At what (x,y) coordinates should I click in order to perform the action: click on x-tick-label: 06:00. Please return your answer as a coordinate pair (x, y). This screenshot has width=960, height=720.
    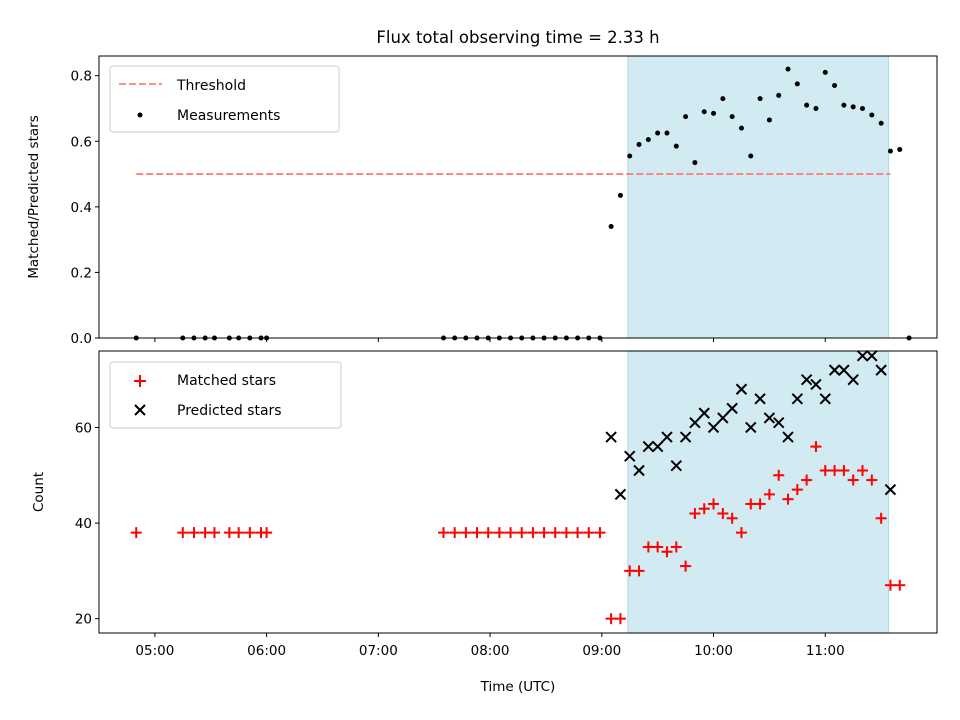
    Looking at the image, I should click on (266, 651).